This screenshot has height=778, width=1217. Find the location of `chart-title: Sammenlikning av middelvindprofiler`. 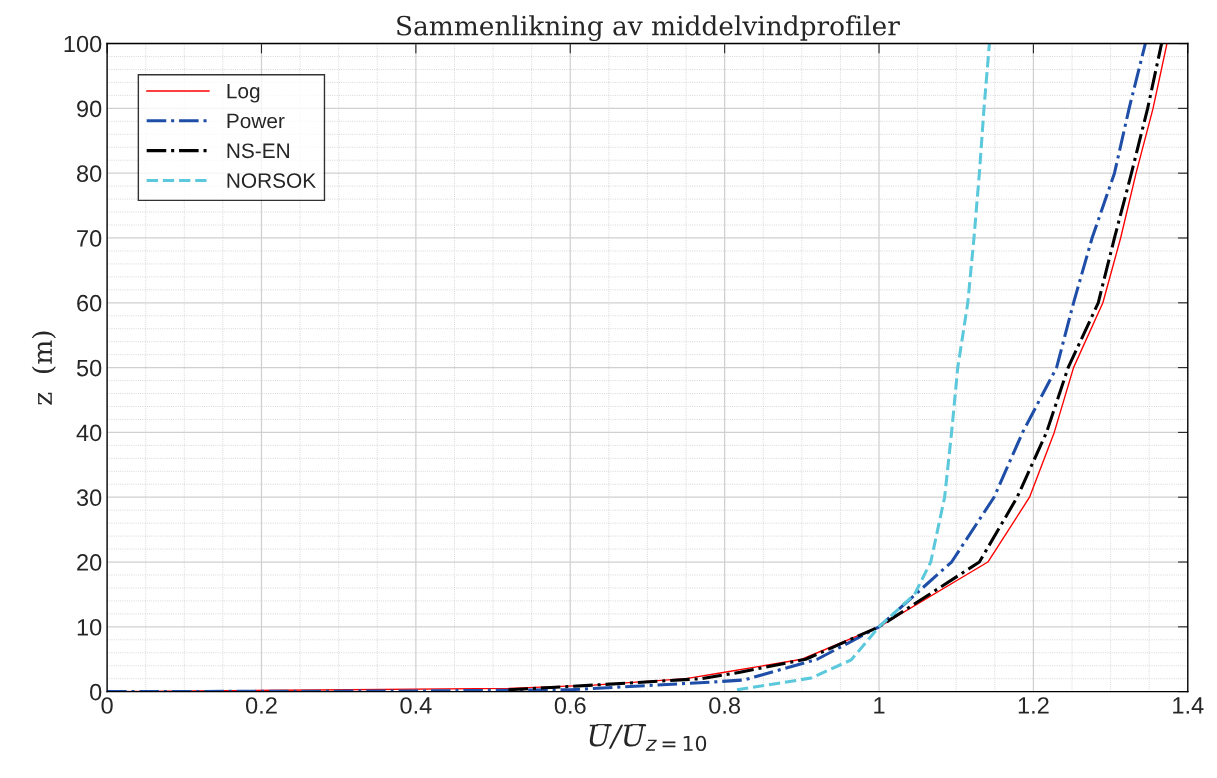

chart-title: Sammenlikning av middelvindprofiler is located at coordinates (648, 28).